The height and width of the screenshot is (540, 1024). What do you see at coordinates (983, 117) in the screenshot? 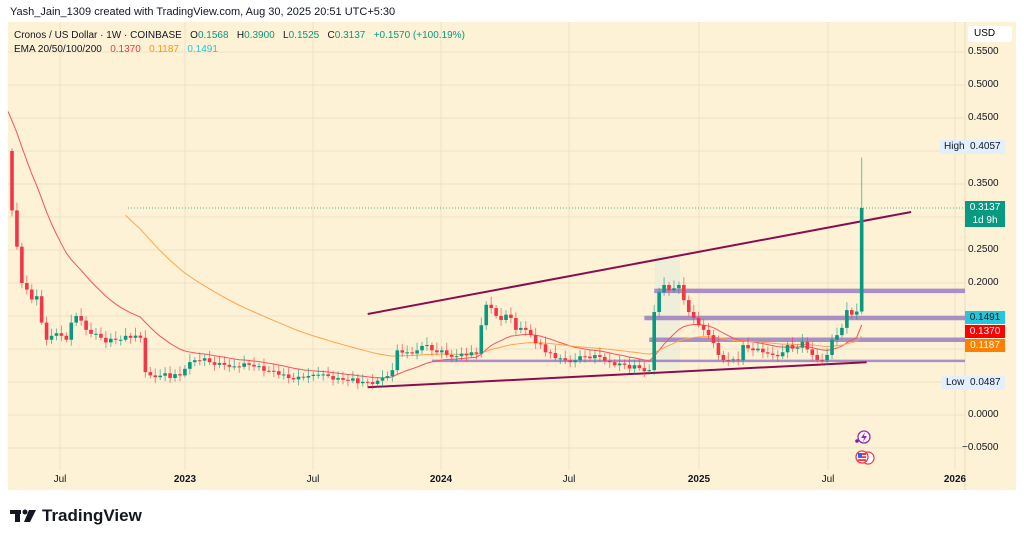
I see `price-tick: 0.4500` at bounding box center [983, 117].